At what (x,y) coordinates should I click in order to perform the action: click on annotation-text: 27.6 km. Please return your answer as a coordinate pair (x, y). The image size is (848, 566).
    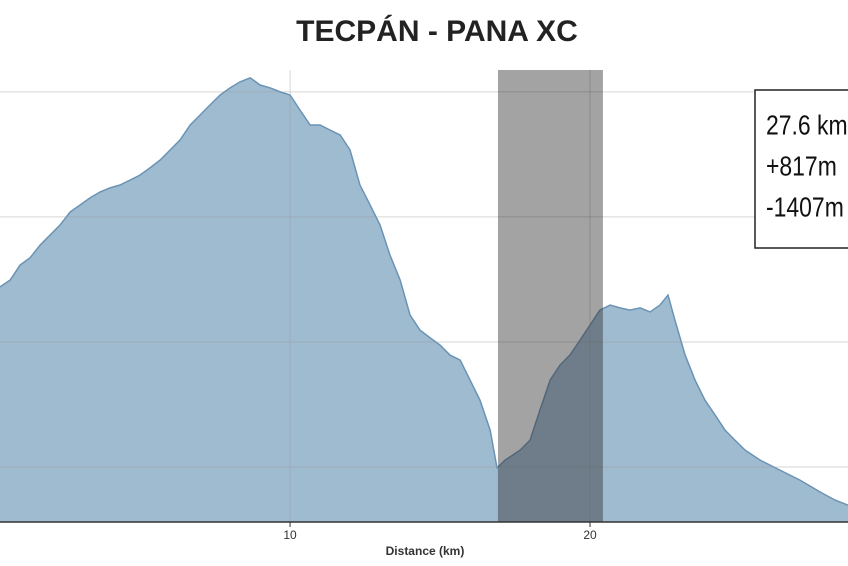
    Looking at the image, I should click on (807, 125).